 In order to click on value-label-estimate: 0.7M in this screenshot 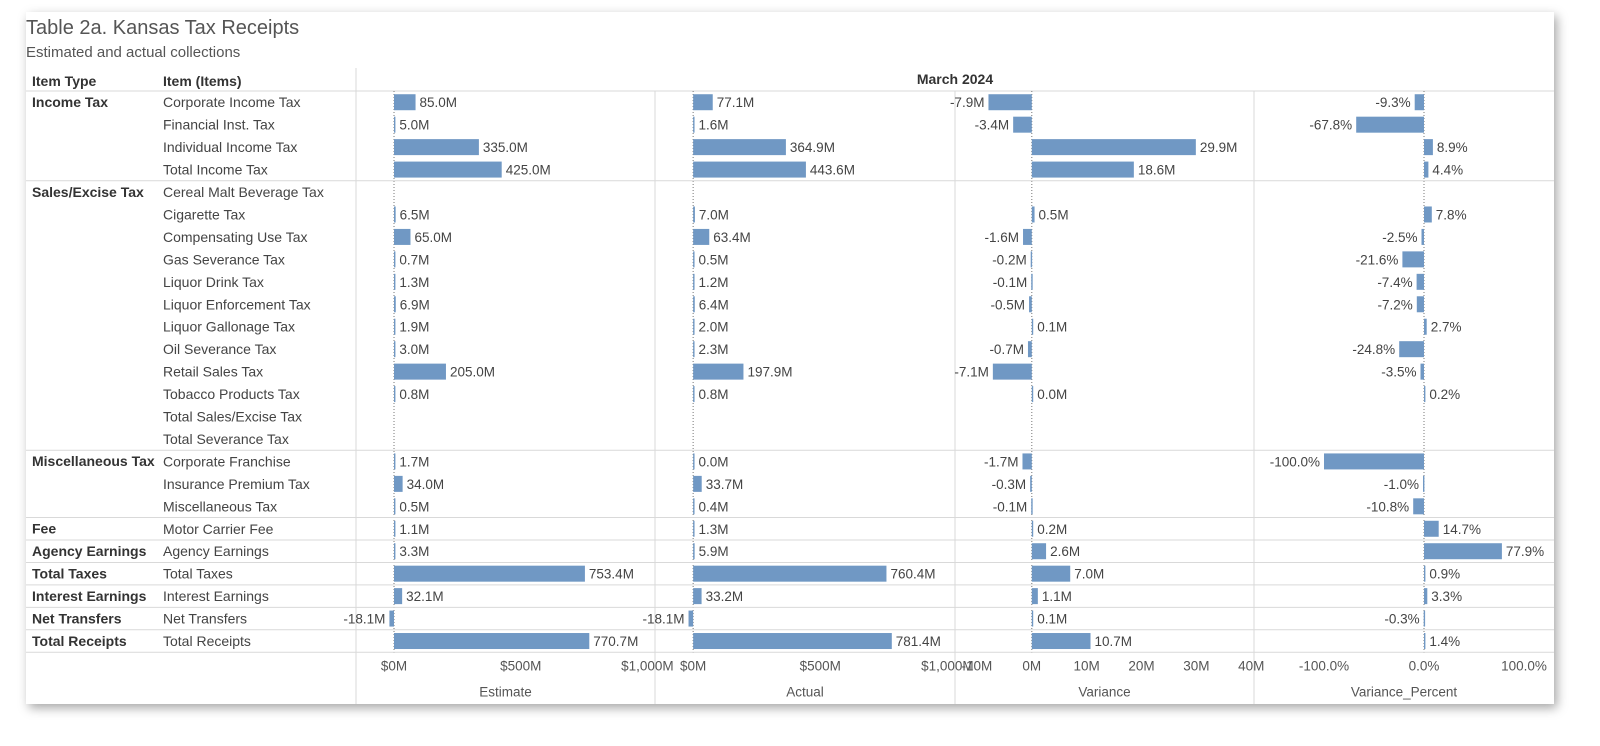, I will do `click(414, 259)`.